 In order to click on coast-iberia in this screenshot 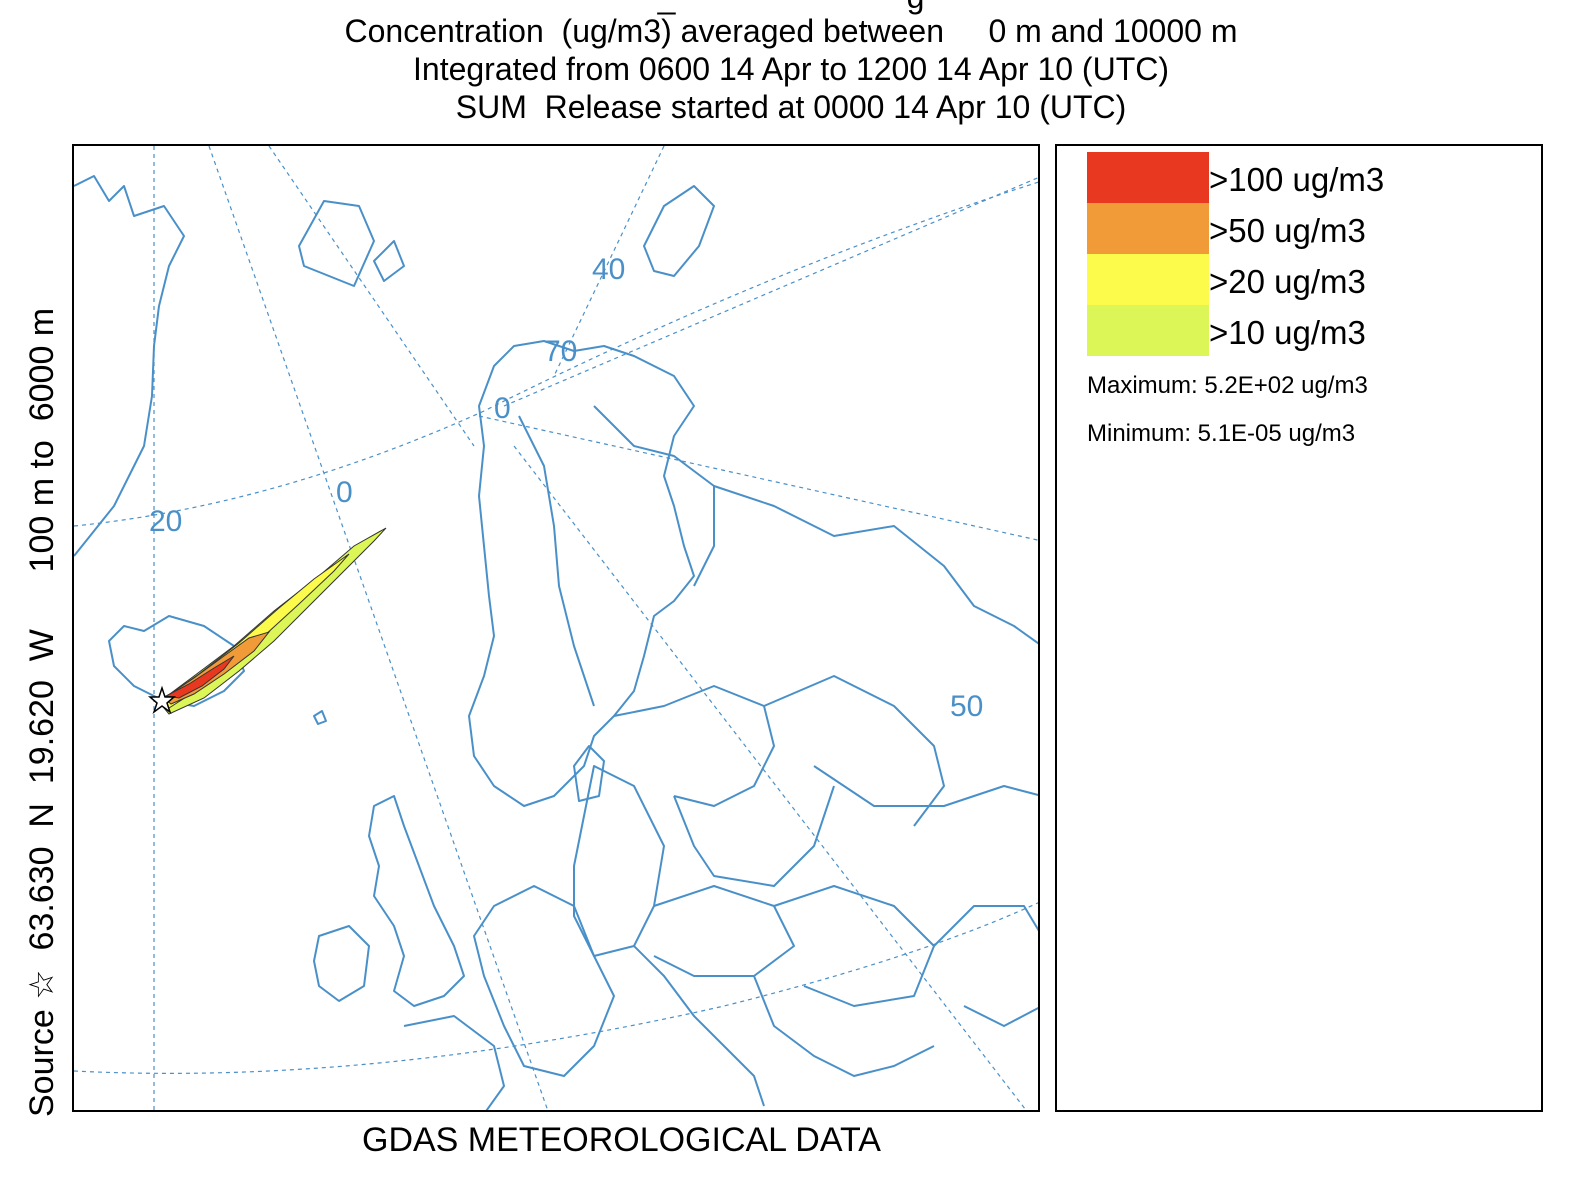, I will do `click(454, 1062)`.